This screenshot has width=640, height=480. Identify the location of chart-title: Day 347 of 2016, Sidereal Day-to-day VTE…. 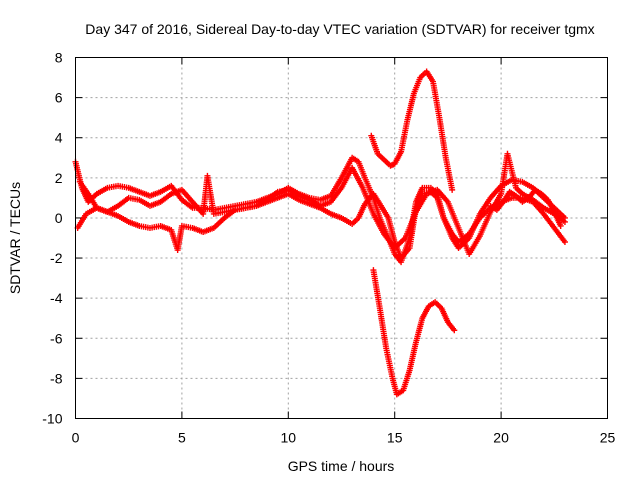
(339, 29).